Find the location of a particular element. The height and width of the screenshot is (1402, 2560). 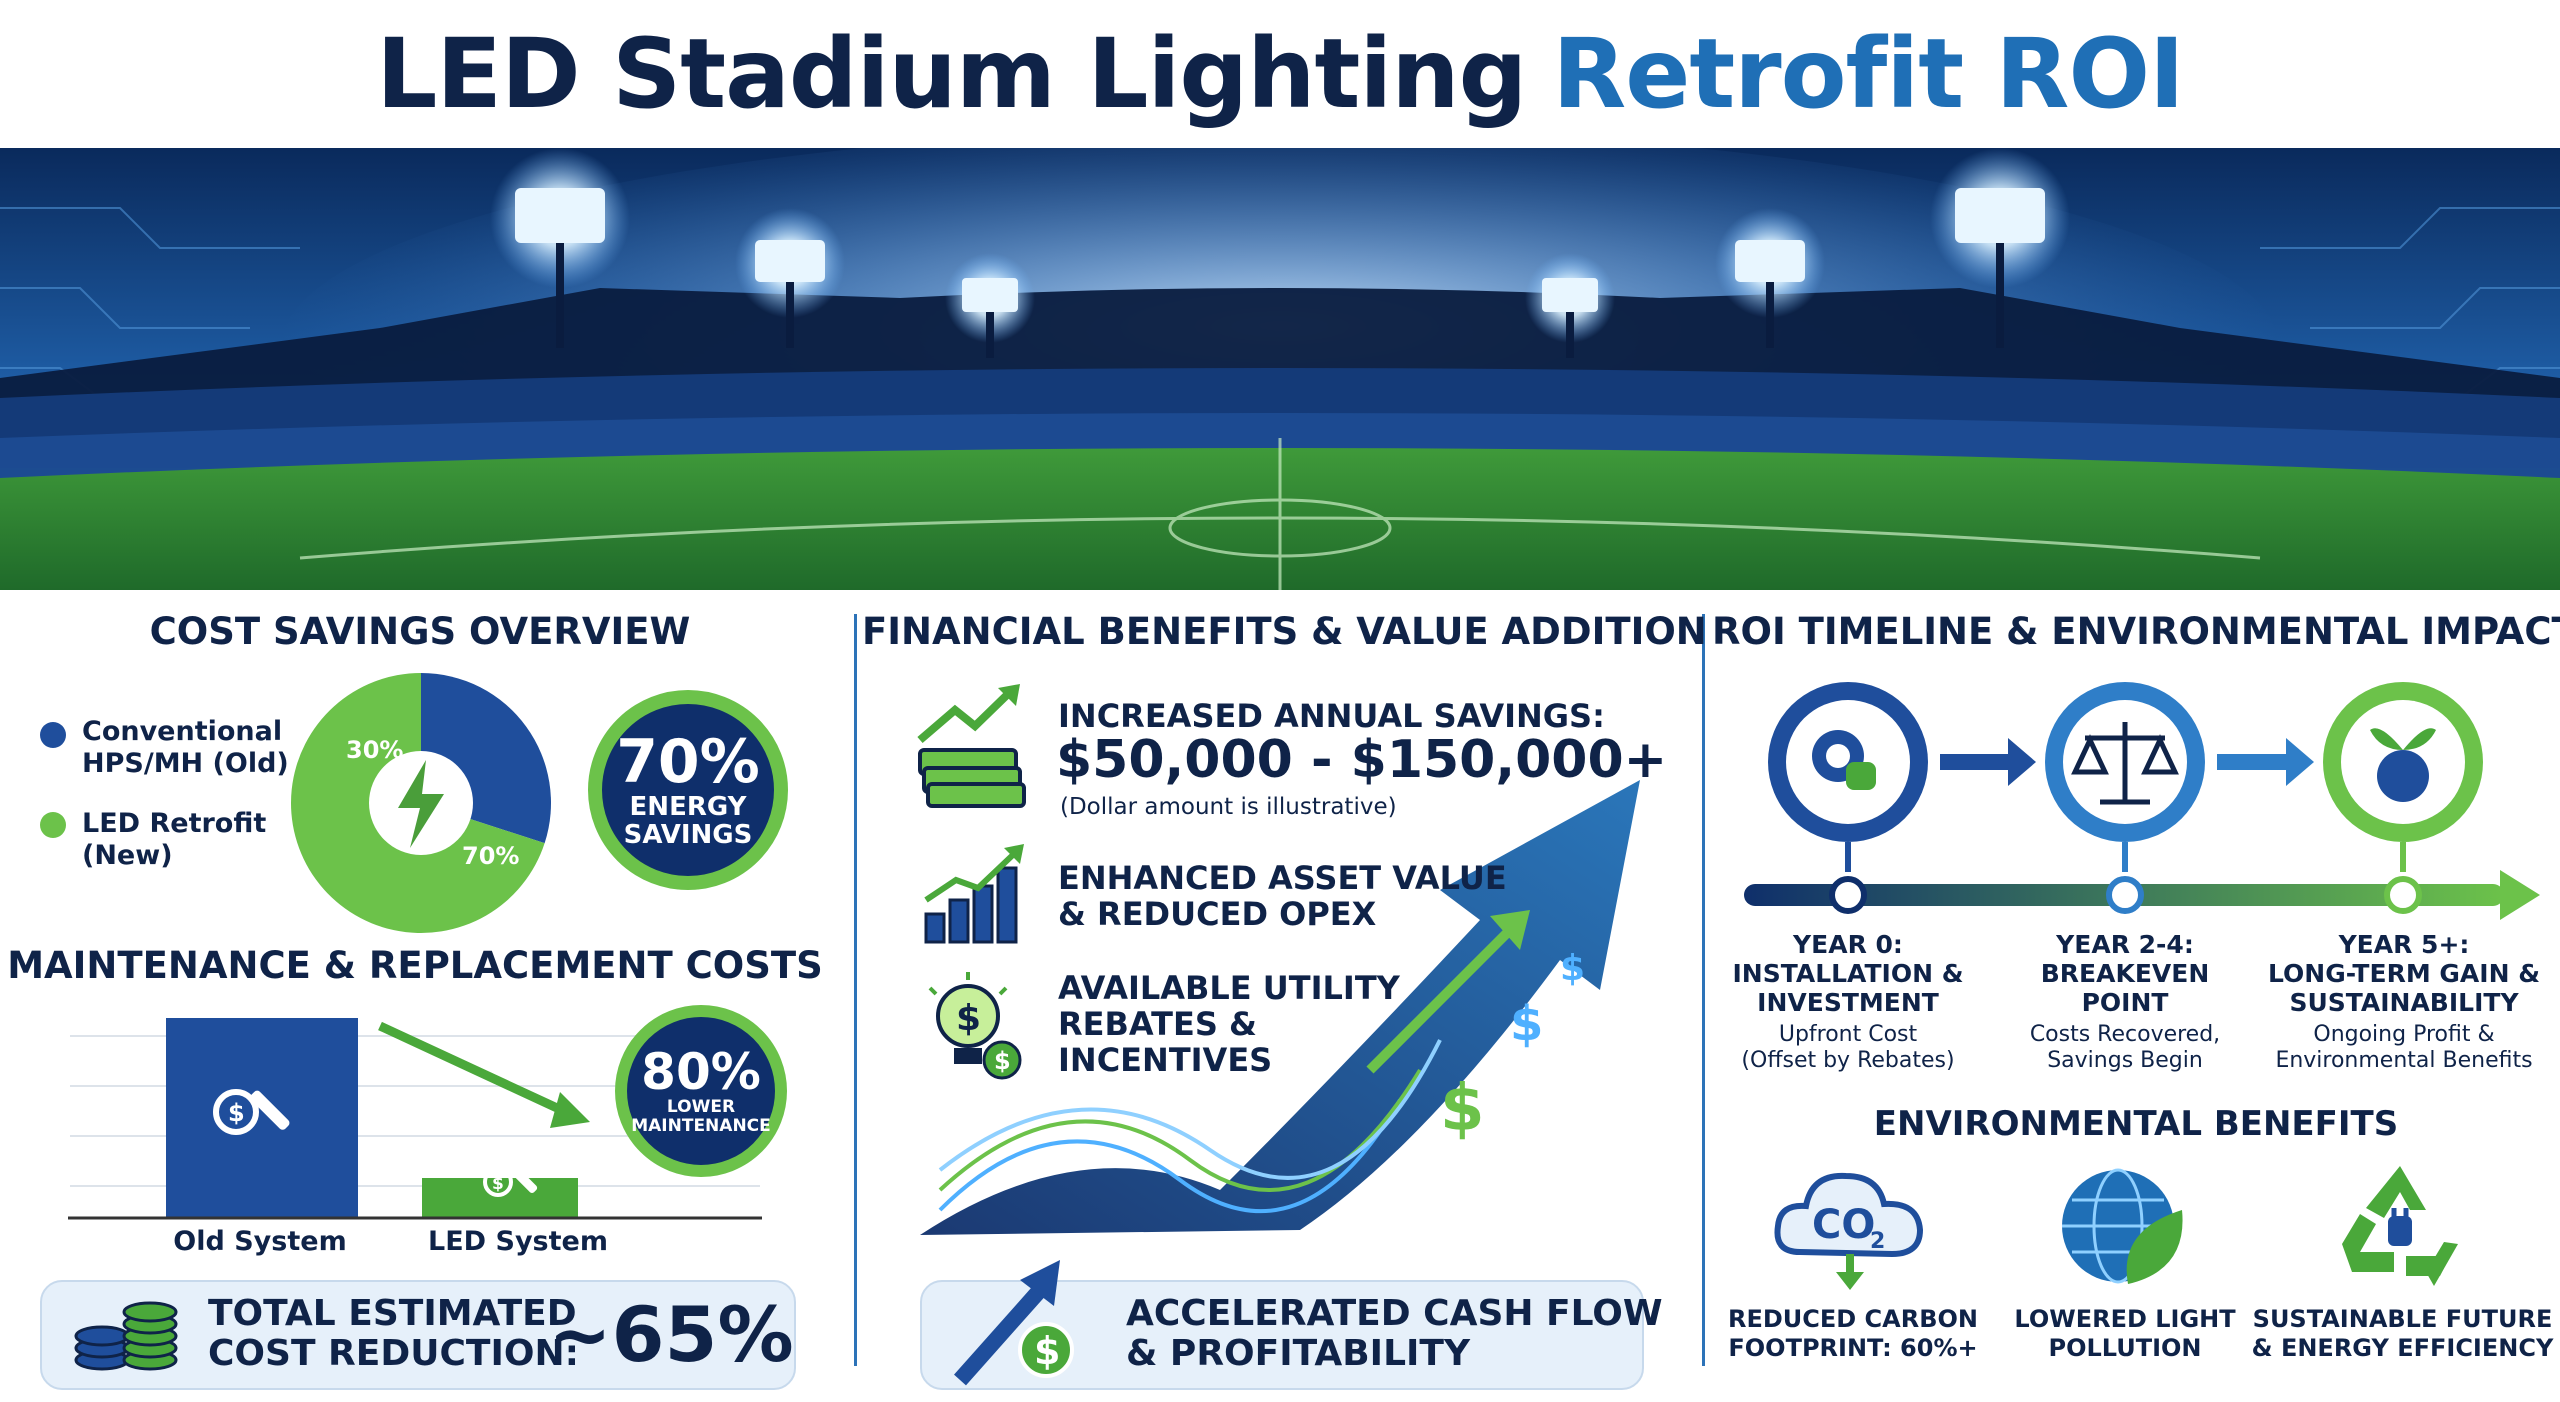

rebates-label: AVAILABLE UTILITY REBATES & INCENTIVES is located at coordinates (1229, 1024).